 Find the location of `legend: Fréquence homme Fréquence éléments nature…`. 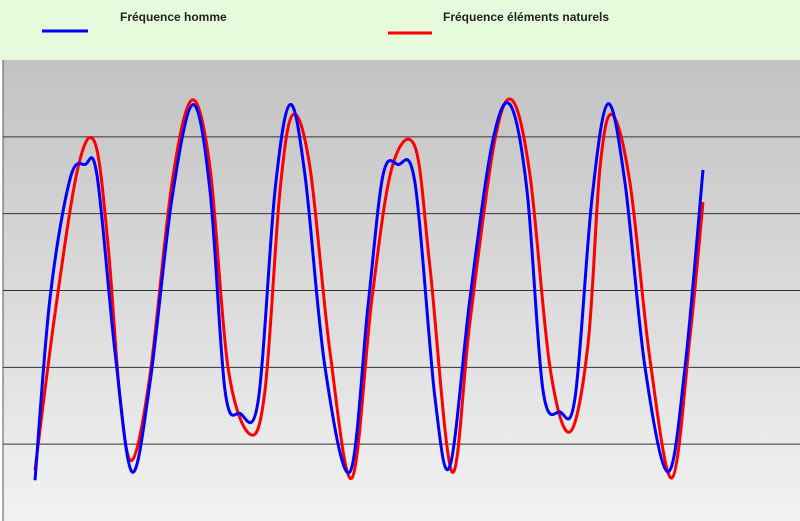

legend: Fréquence homme Fréquence éléments nature… is located at coordinates (325, 22).